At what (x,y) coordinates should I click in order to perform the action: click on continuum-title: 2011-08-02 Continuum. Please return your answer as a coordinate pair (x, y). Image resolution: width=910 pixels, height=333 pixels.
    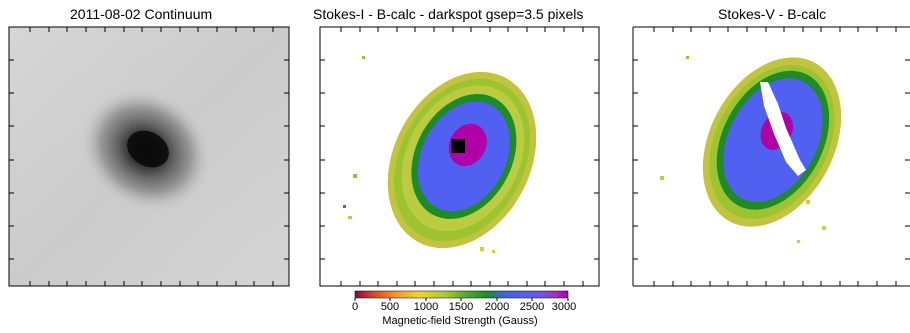
    Looking at the image, I should click on (141, 14).